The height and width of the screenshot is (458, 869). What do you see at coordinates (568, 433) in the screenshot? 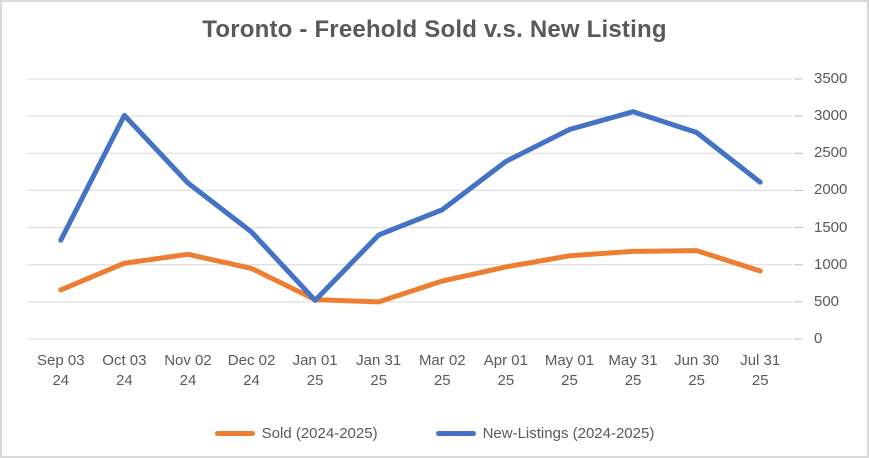
I see `legend-label-new-listings: New-Listings (2024-2025)` at bounding box center [568, 433].